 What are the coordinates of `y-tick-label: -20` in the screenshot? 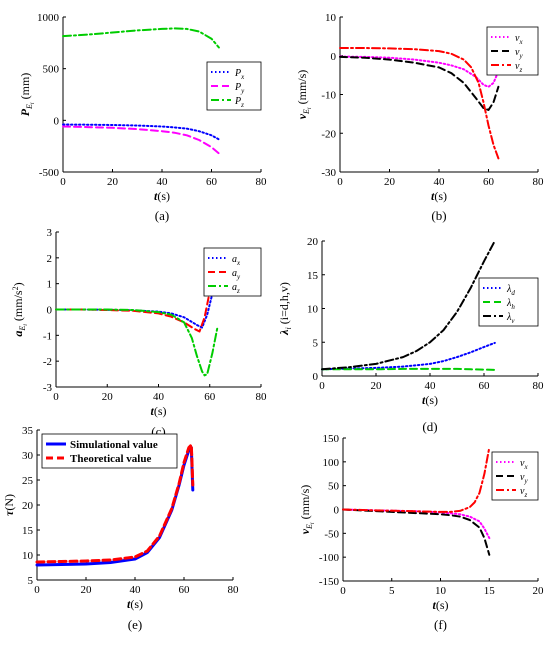 It's located at (328, 134).